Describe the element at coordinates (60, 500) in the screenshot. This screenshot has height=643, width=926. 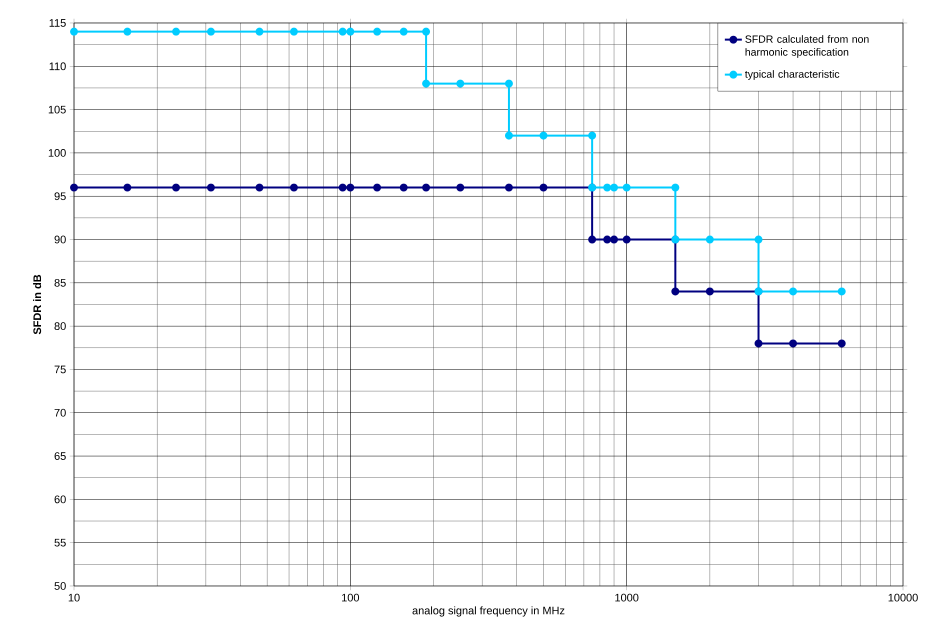
I see `y-tick-label: 60` at that location.